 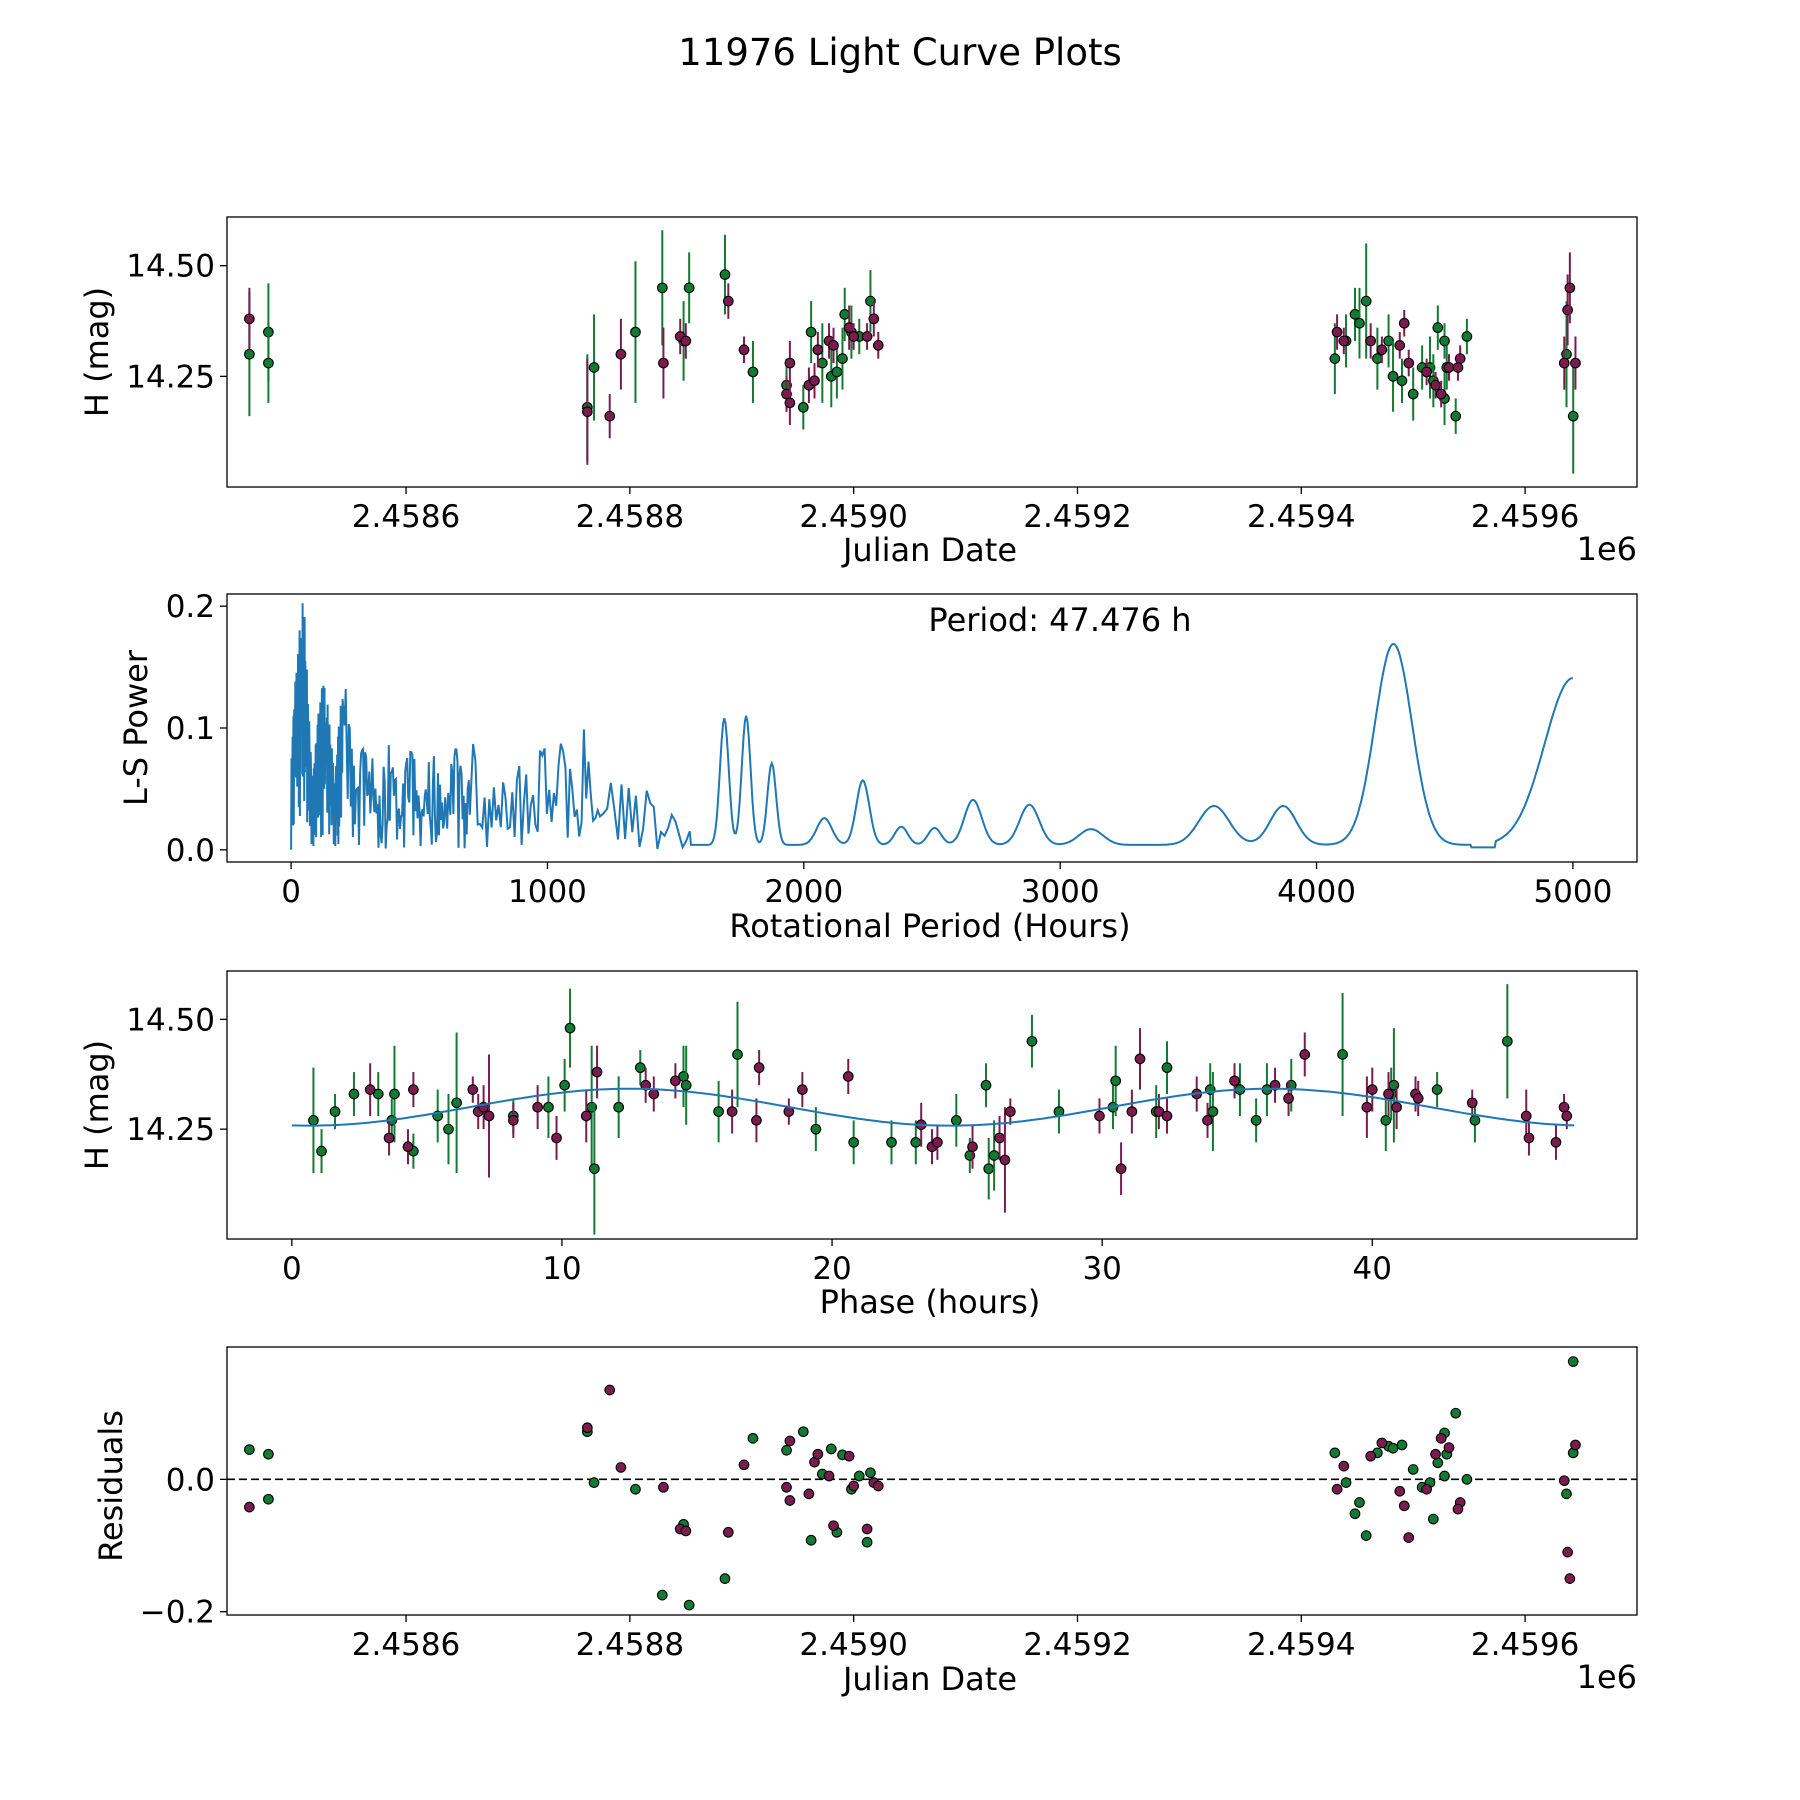 What do you see at coordinates (170, 1130) in the screenshot?
I see `y-tick-label: 14.25` at bounding box center [170, 1130].